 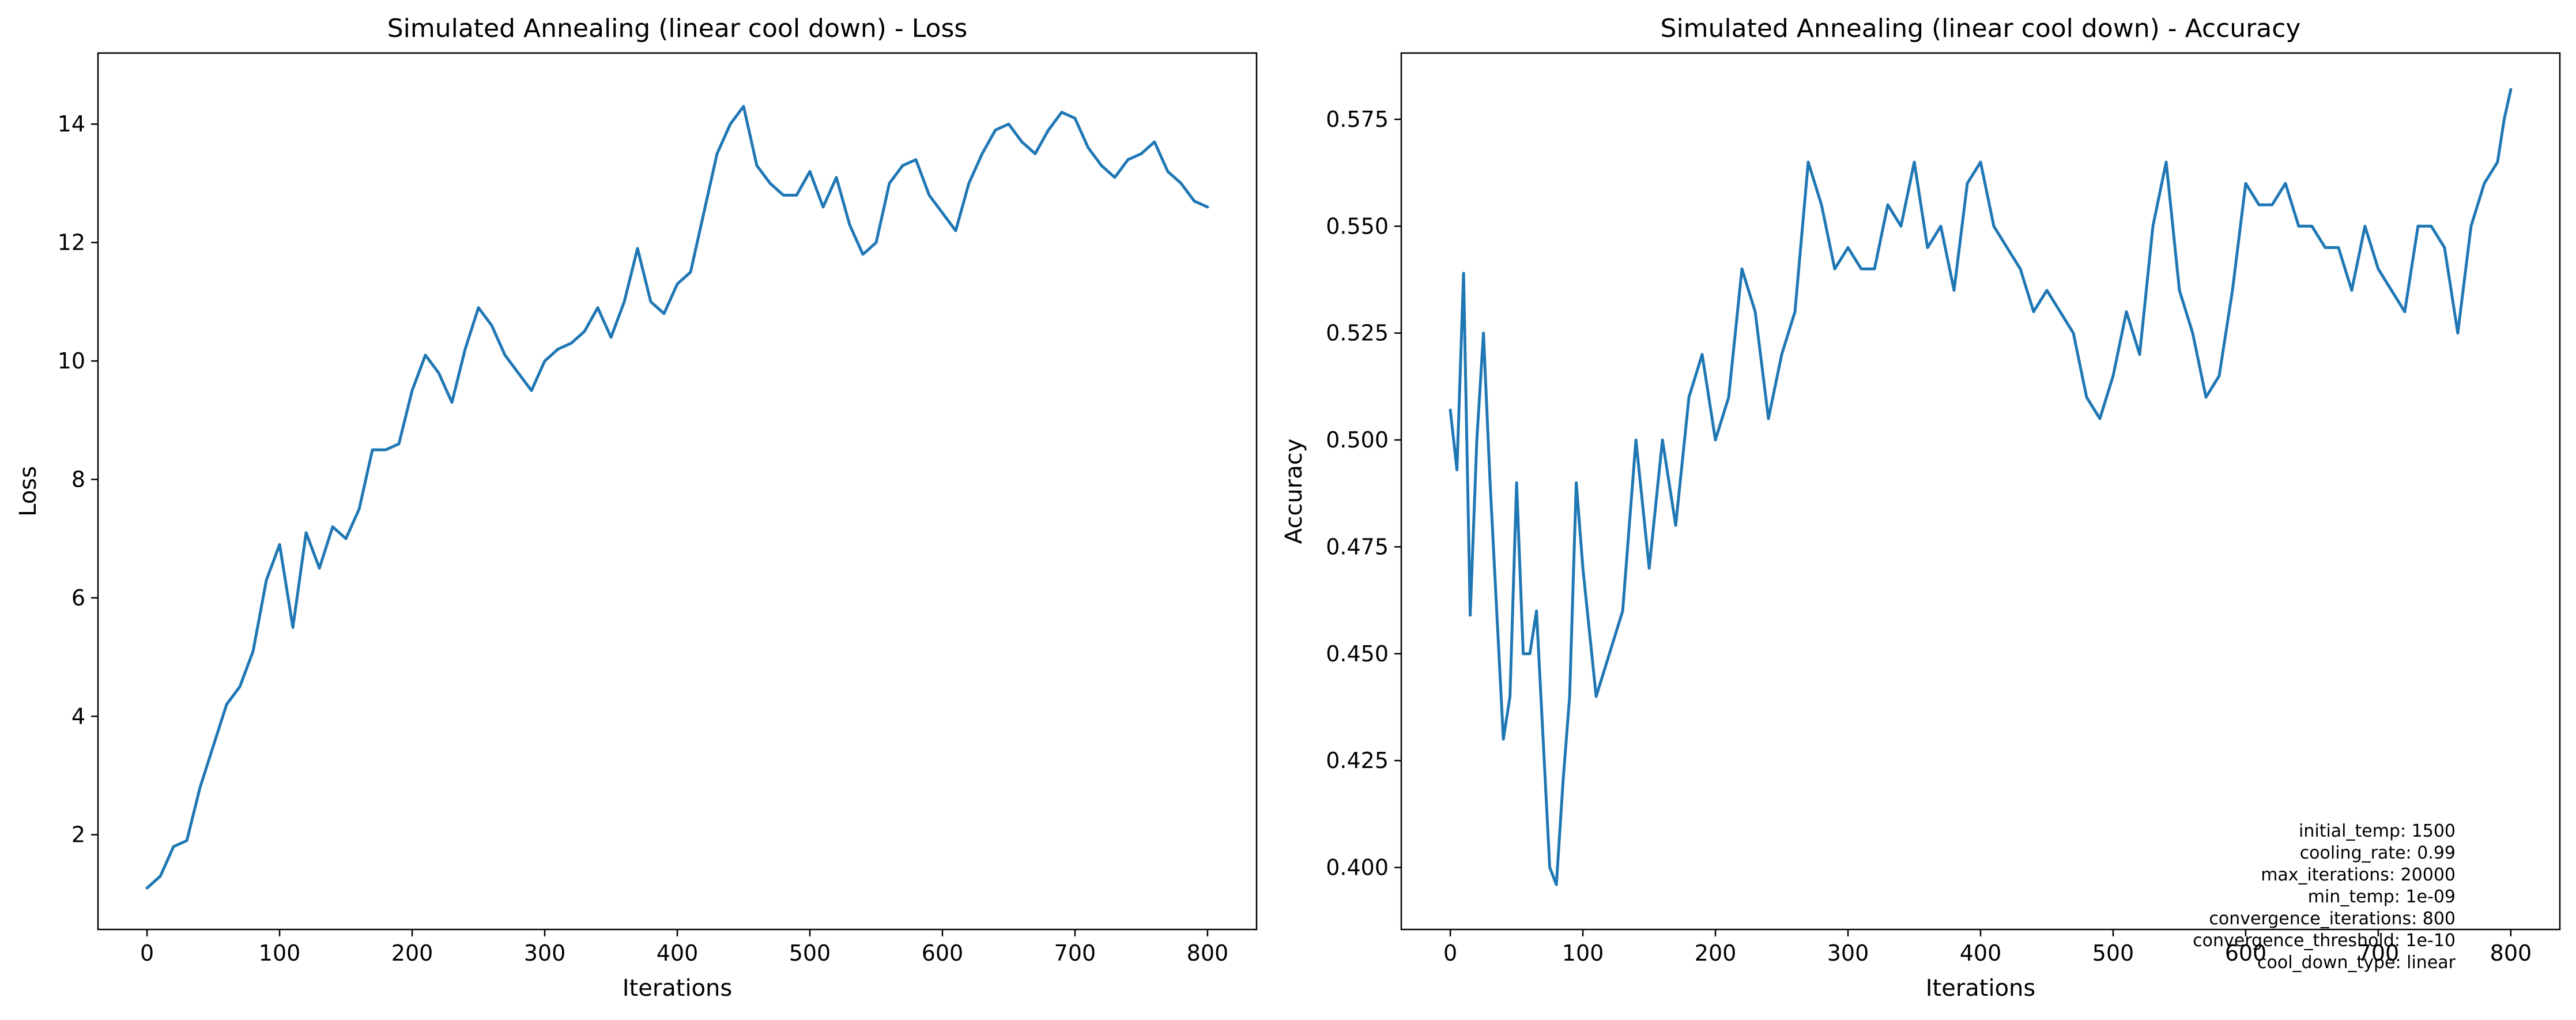 What do you see at coordinates (1716, 953) in the screenshot?
I see `accuracy-x-tick-label: 200` at bounding box center [1716, 953].